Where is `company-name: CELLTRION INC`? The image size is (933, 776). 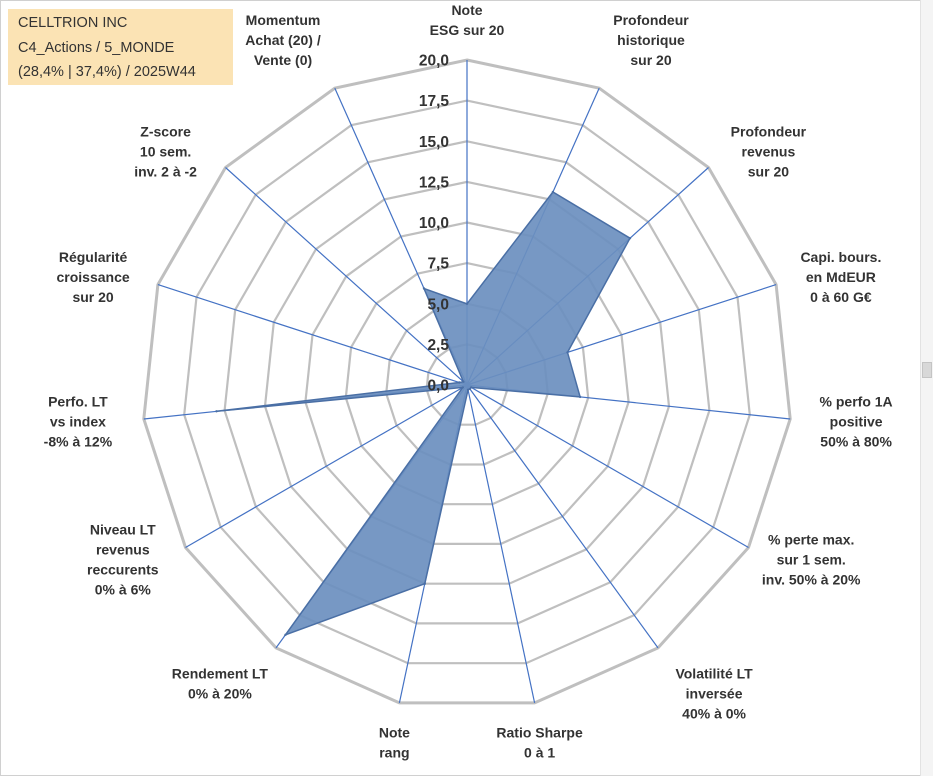
company-name: CELLTRION INC is located at coordinates (73, 23).